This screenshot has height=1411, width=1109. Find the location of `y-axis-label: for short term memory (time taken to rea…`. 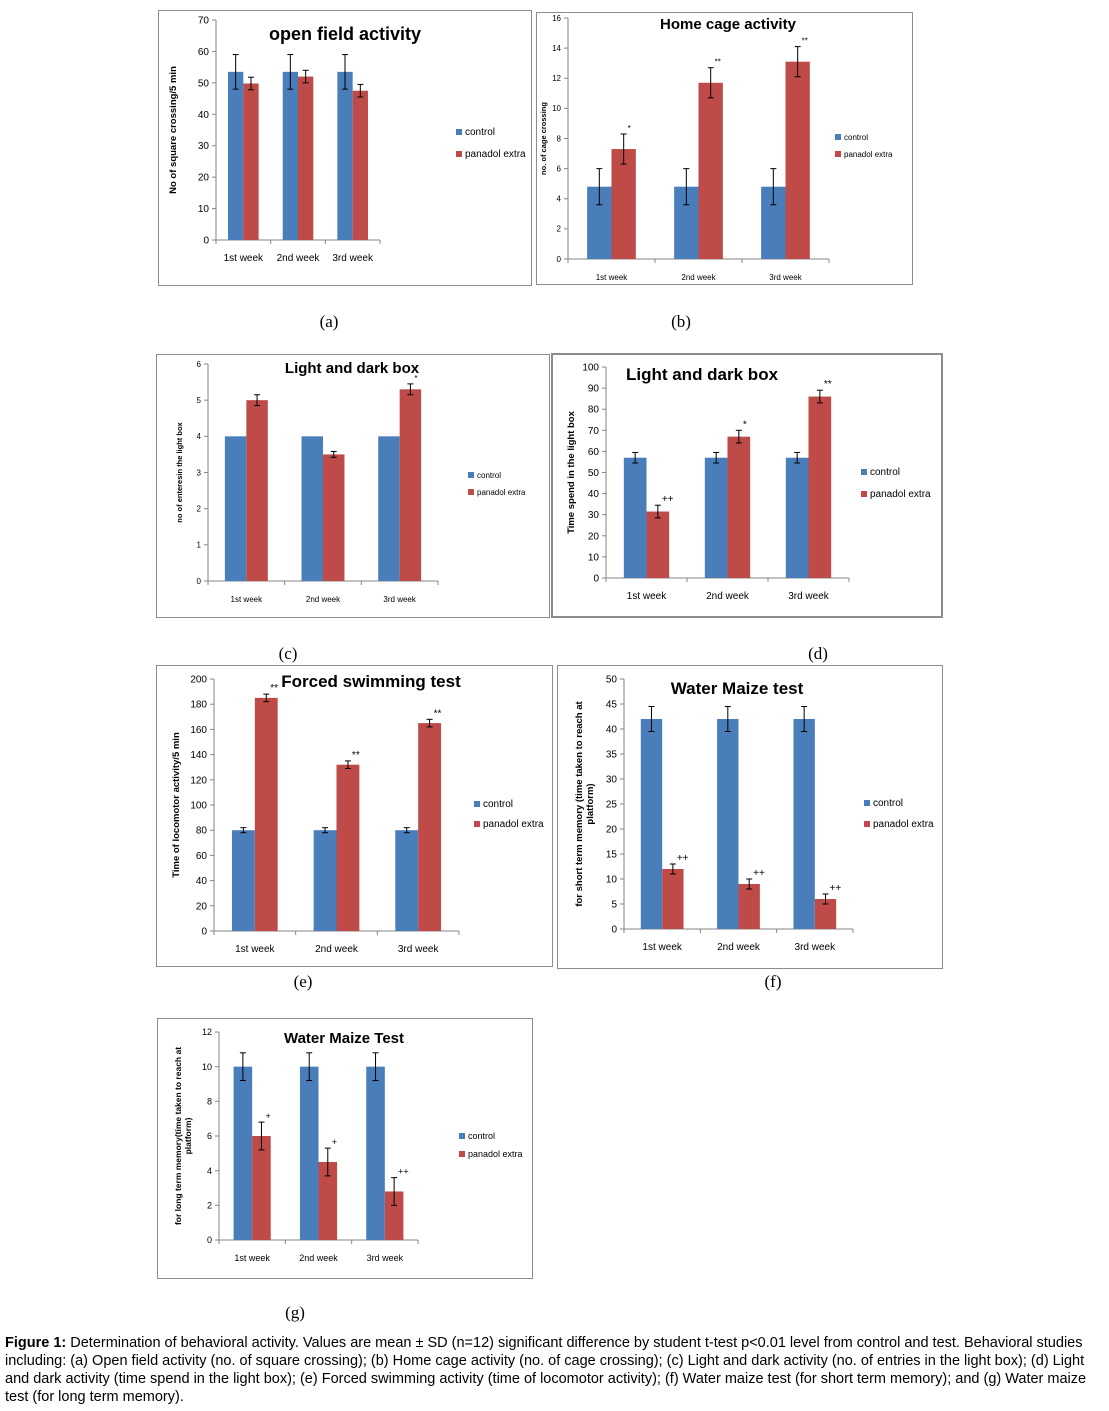

y-axis-label: for short term memory (time taken to rea… is located at coordinates (585, 803).